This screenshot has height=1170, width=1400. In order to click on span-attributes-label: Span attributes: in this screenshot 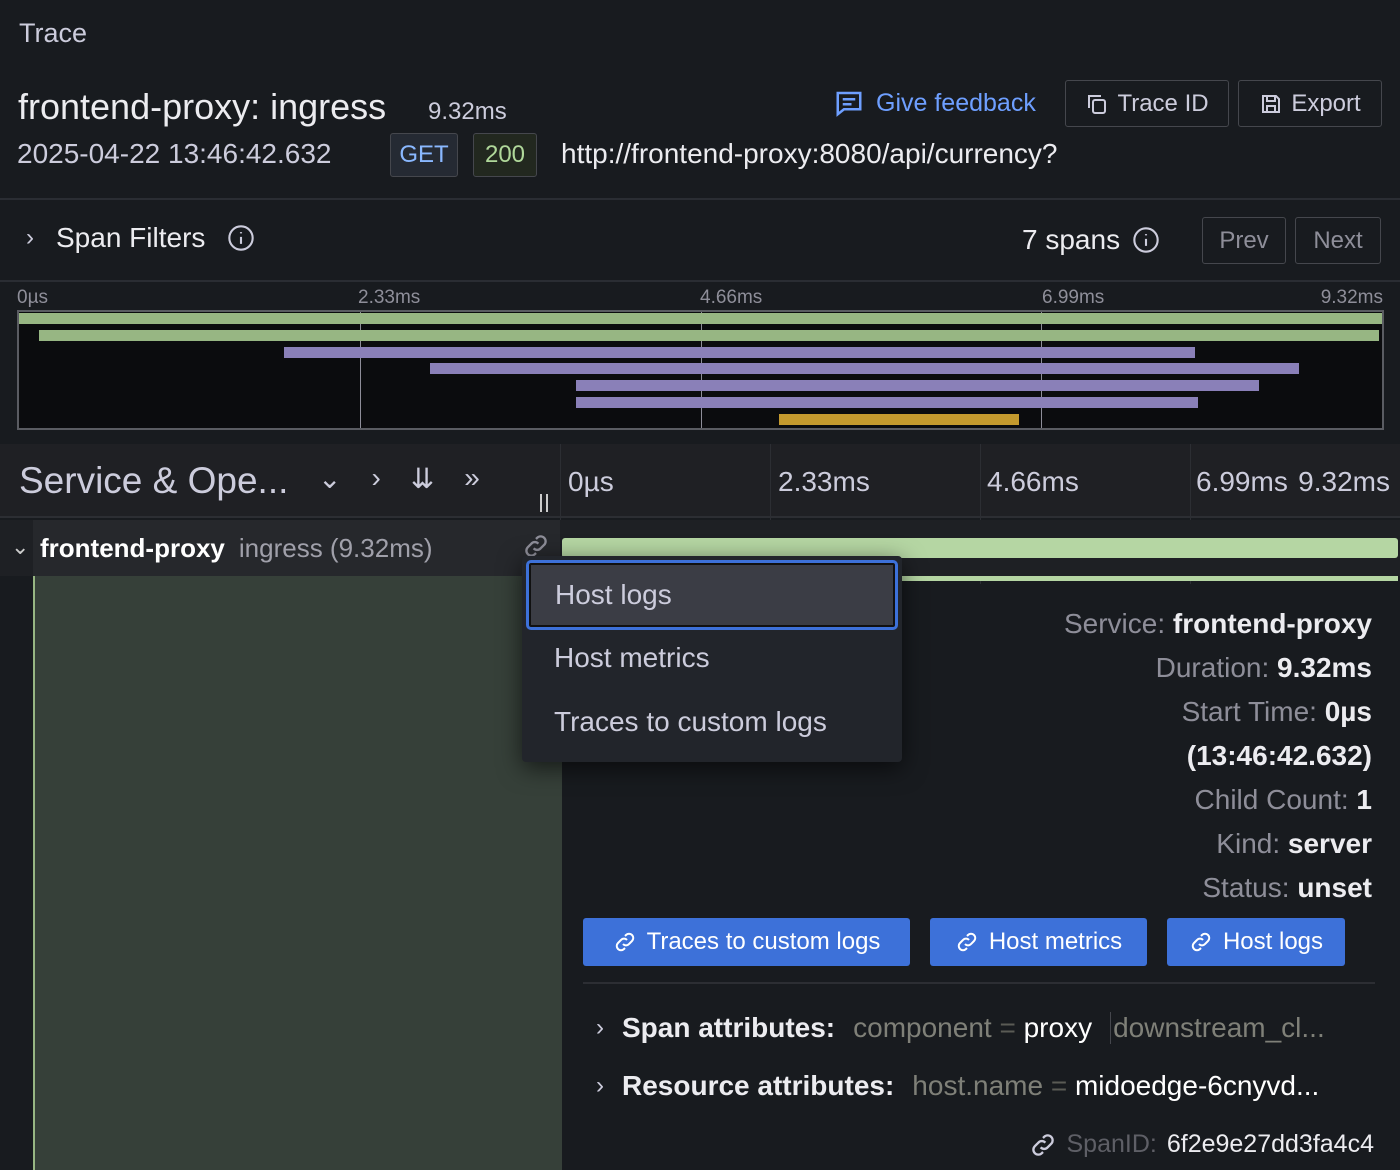, I will do `click(729, 1027)`.